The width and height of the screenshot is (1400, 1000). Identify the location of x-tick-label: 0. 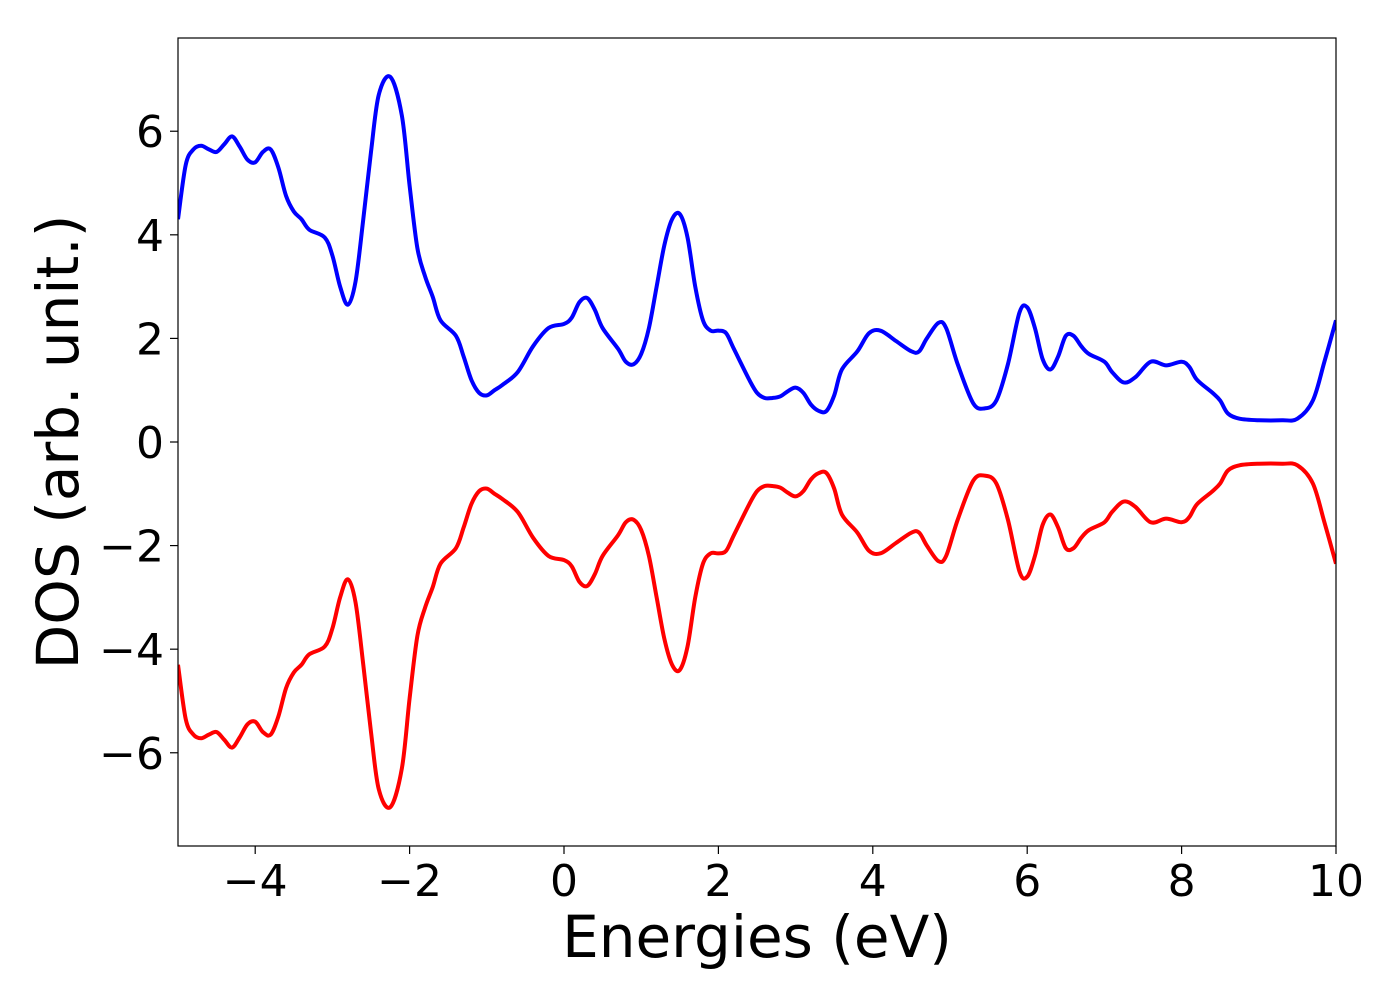
(564, 881).